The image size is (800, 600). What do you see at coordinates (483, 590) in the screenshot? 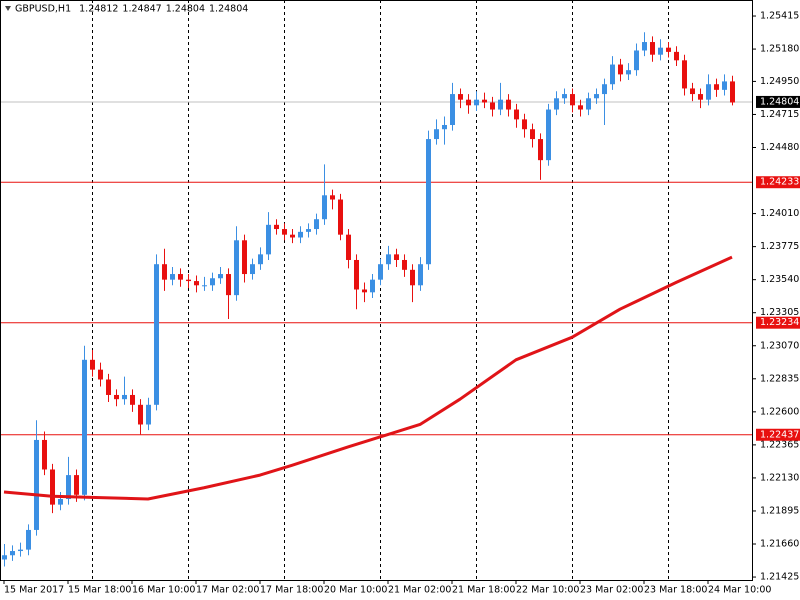
I see `x-tick-label: 21 Mar 18:00` at bounding box center [483, 590].